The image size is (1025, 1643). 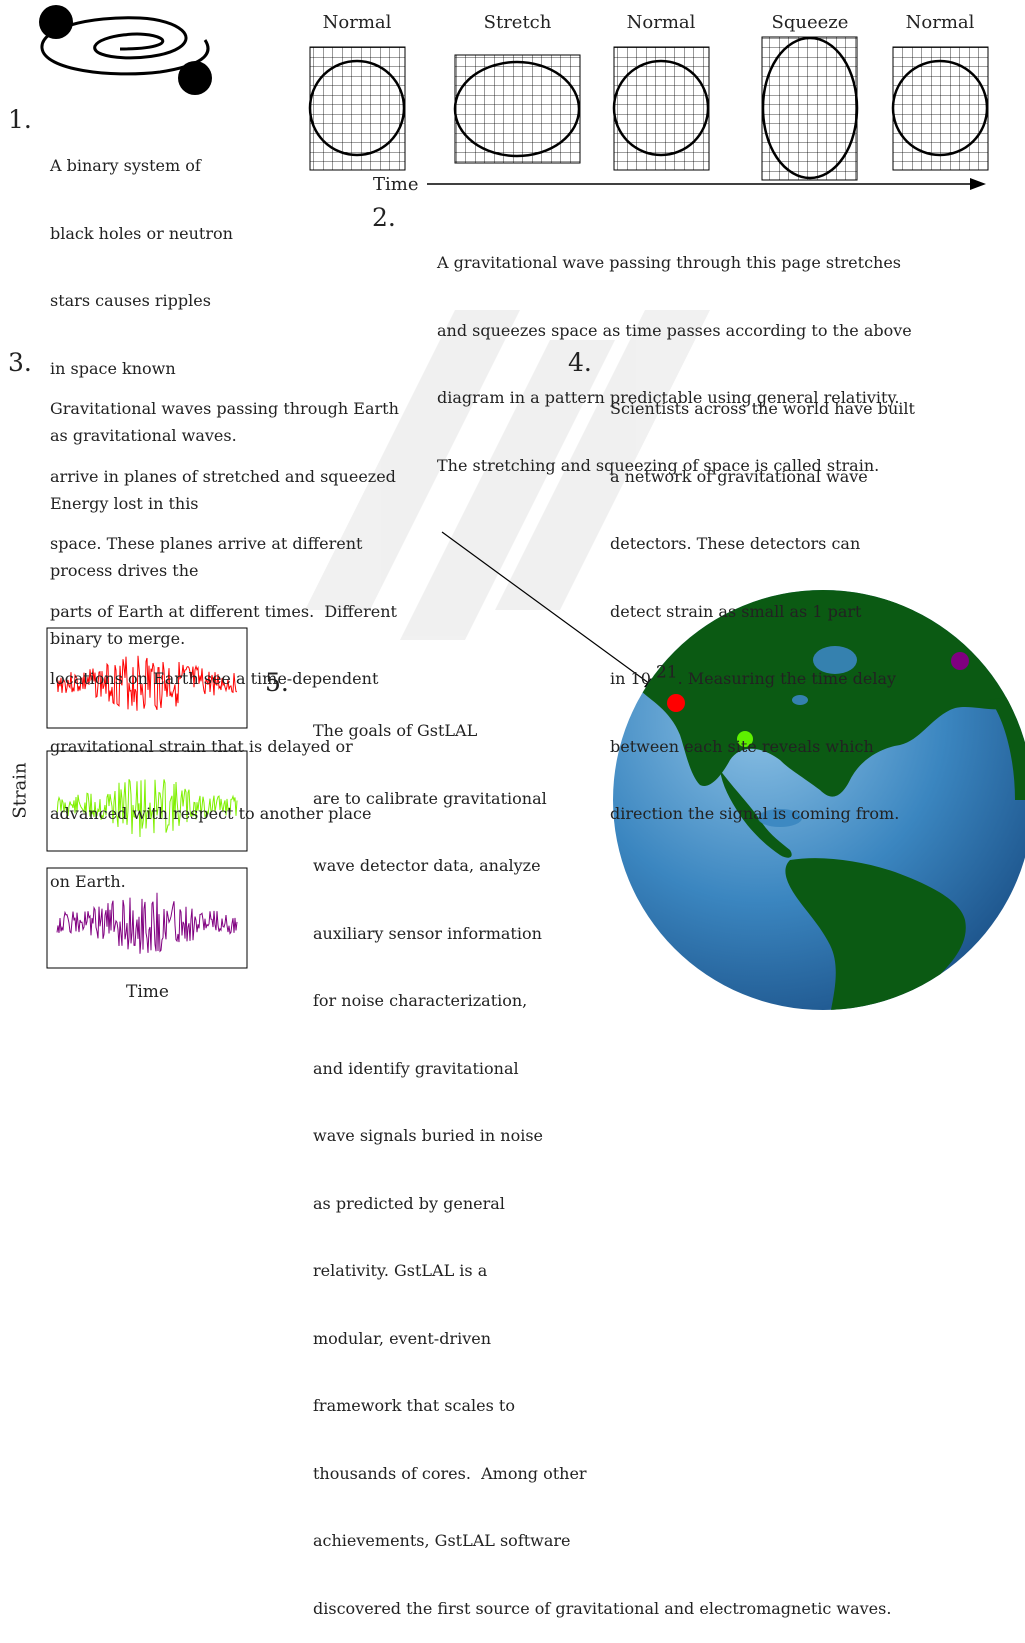 I want to click on earth-globe, so click(x=819, y=800).